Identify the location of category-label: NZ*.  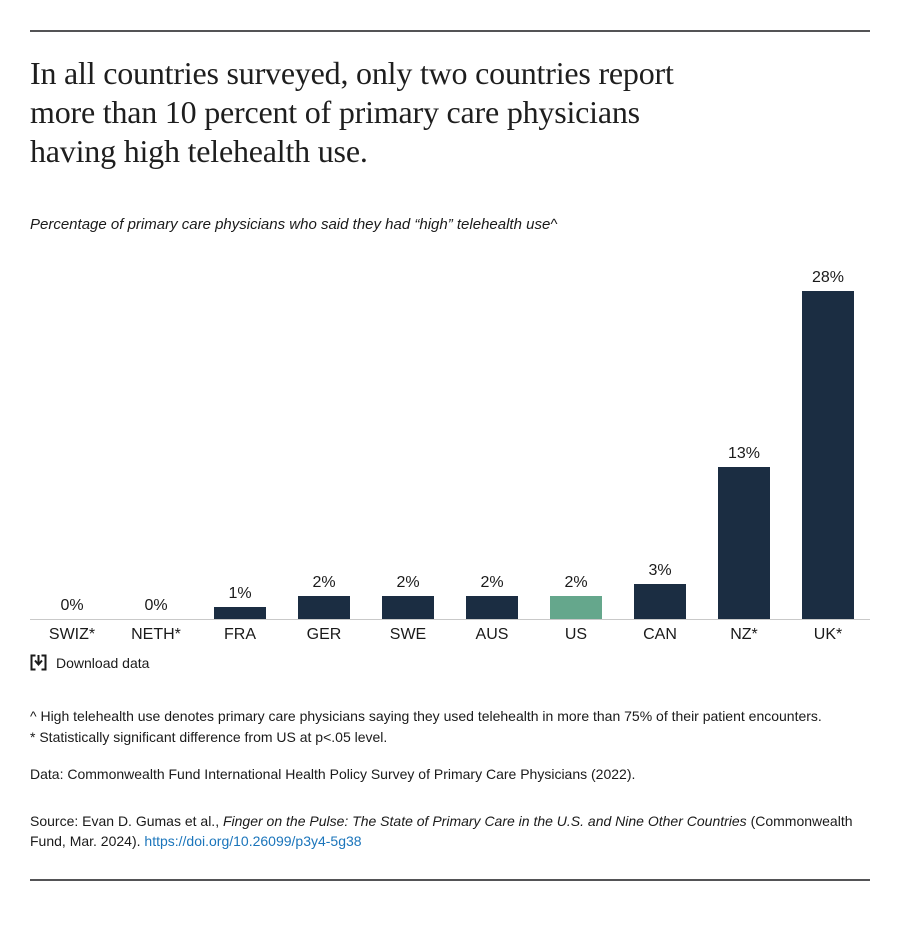
(744, 634).